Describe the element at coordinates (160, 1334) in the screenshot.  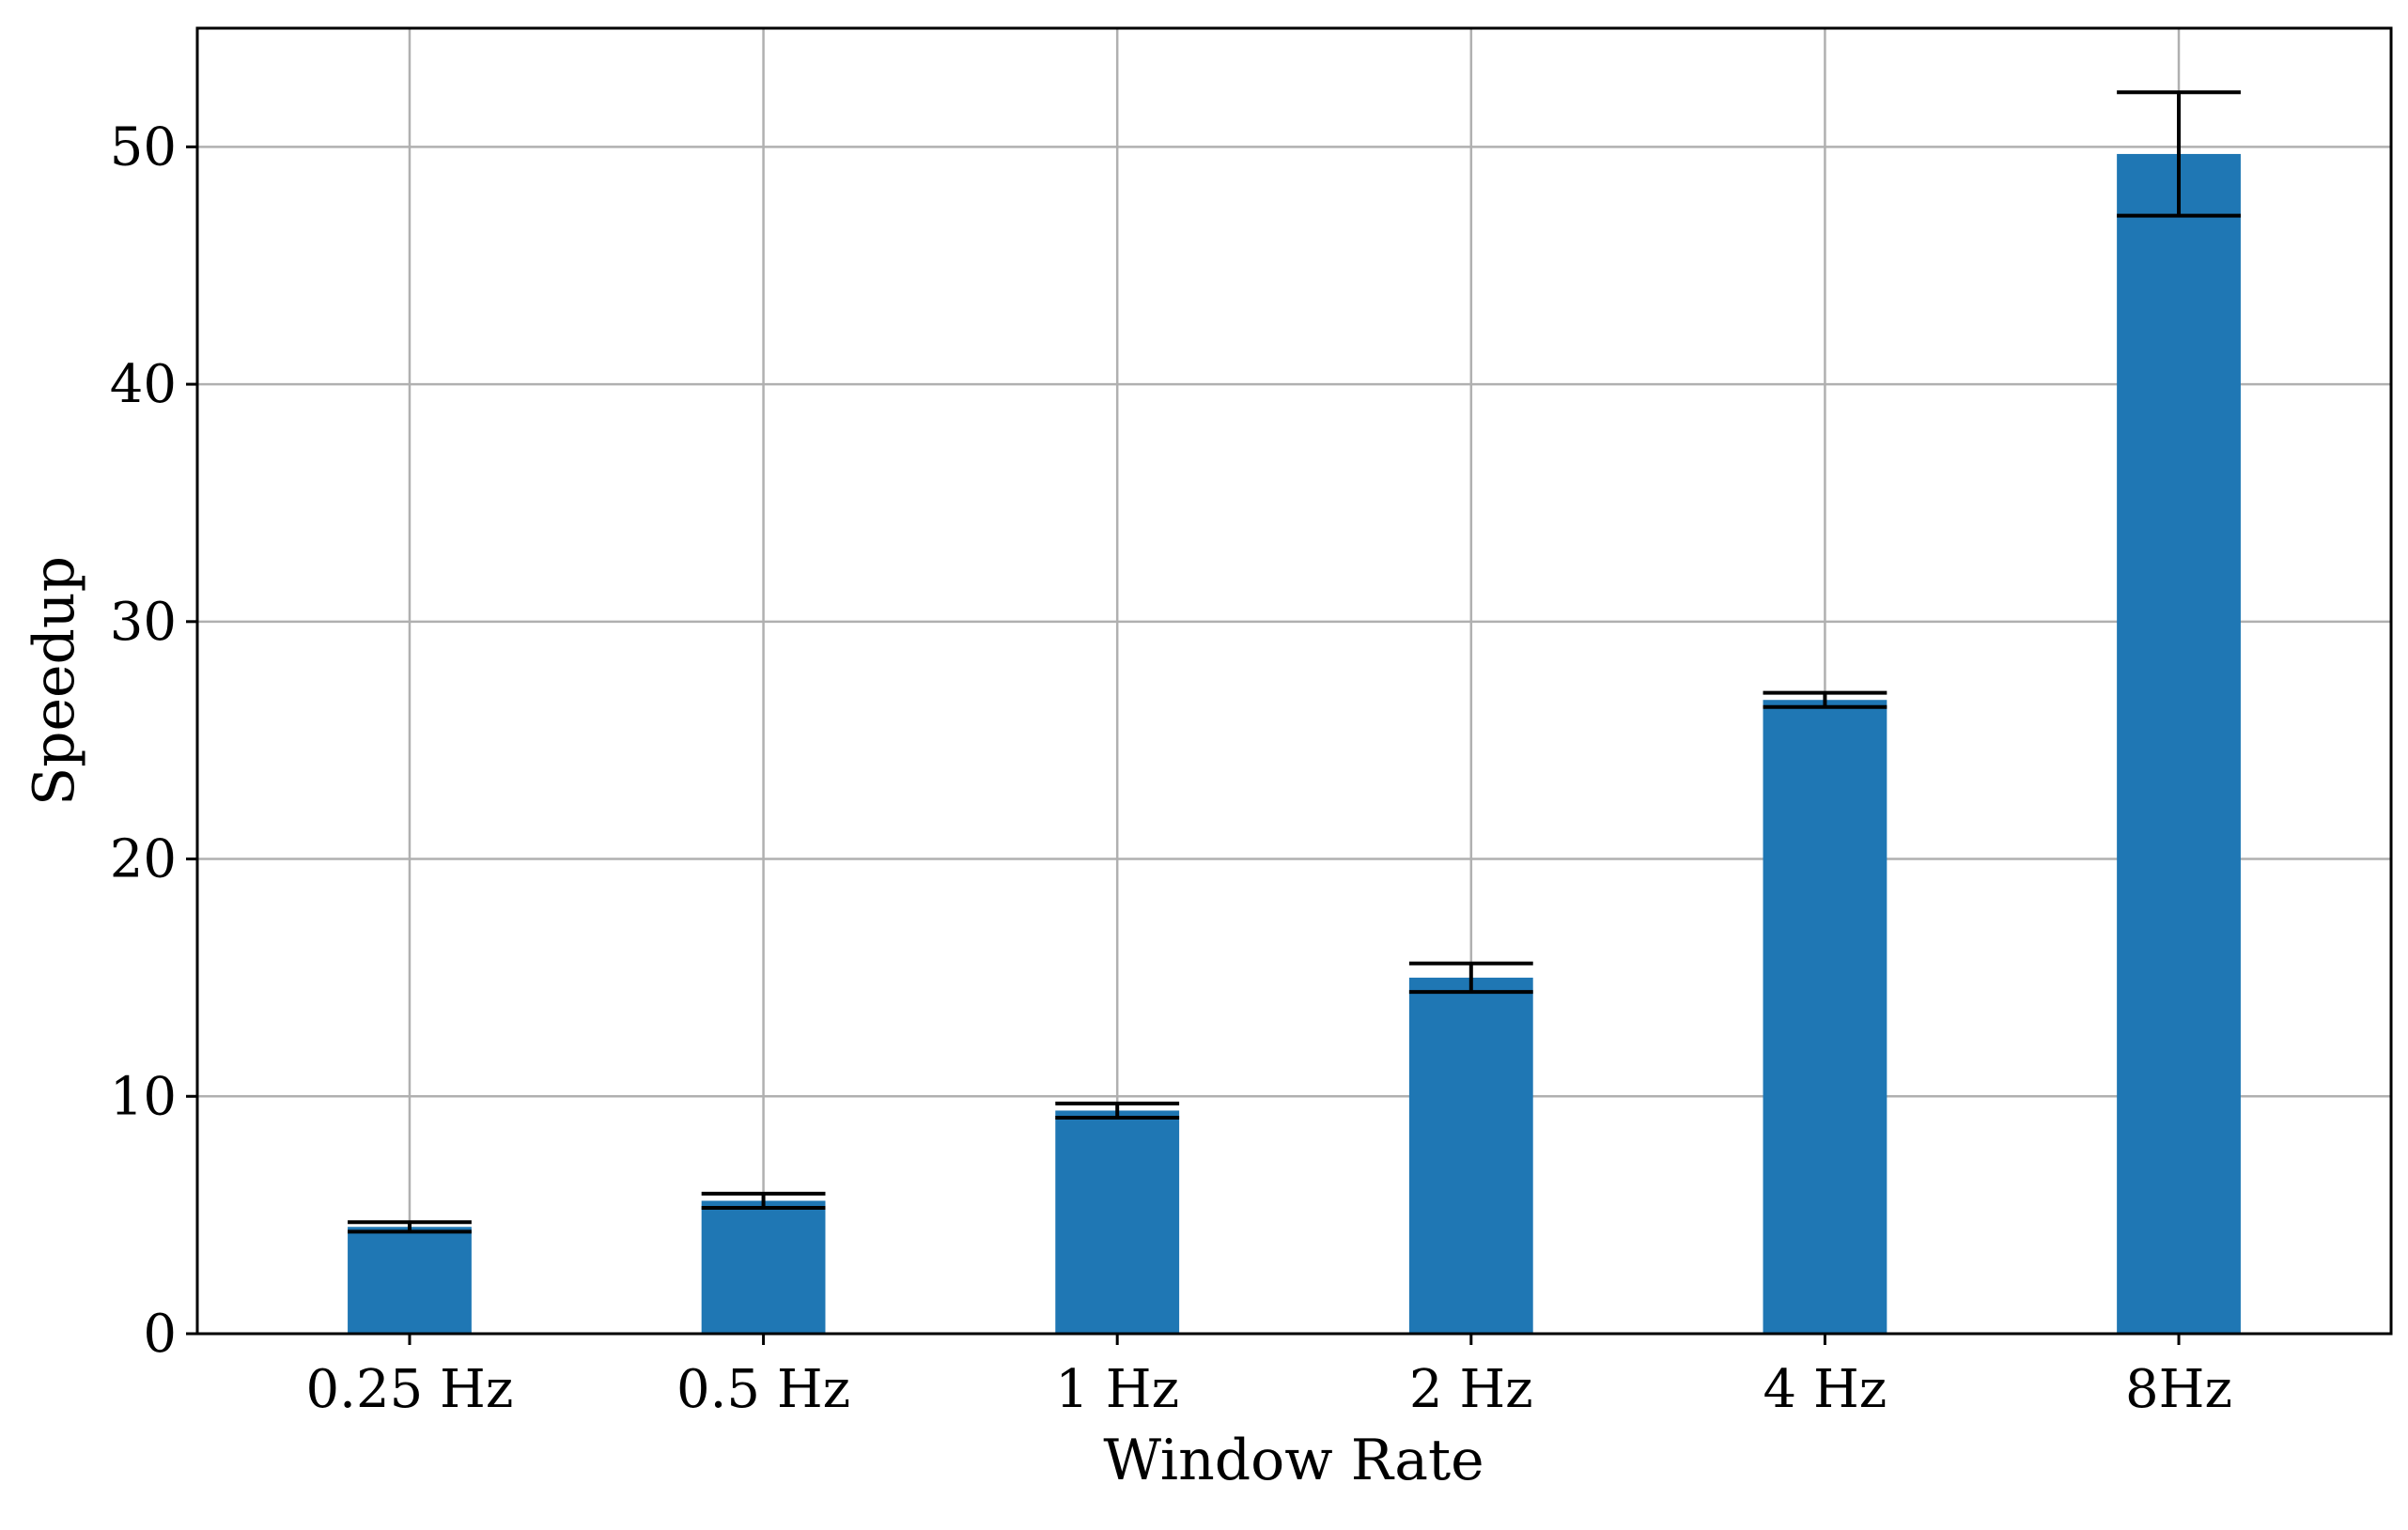
I see `y-tick-label: 0` at that location.